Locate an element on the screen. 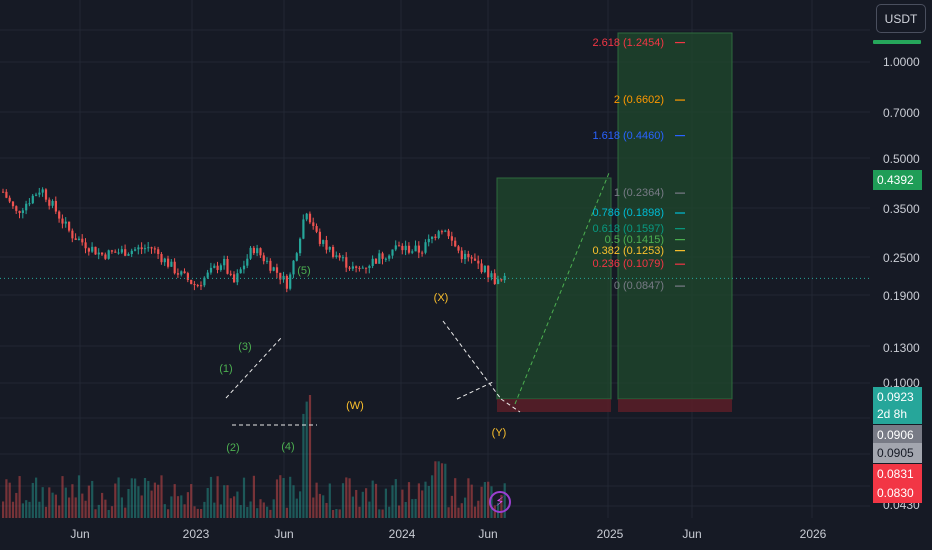  wave-label: (X) is located at coordinates (441, 298).